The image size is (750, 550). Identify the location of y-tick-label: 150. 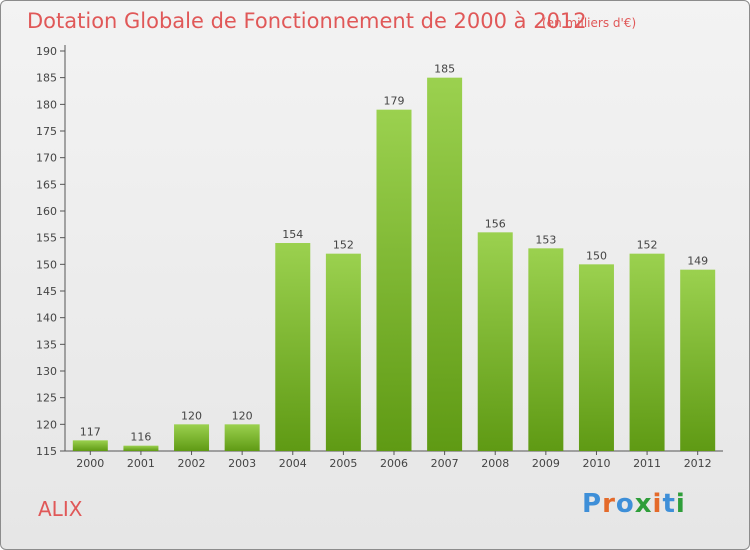
(46, 264).